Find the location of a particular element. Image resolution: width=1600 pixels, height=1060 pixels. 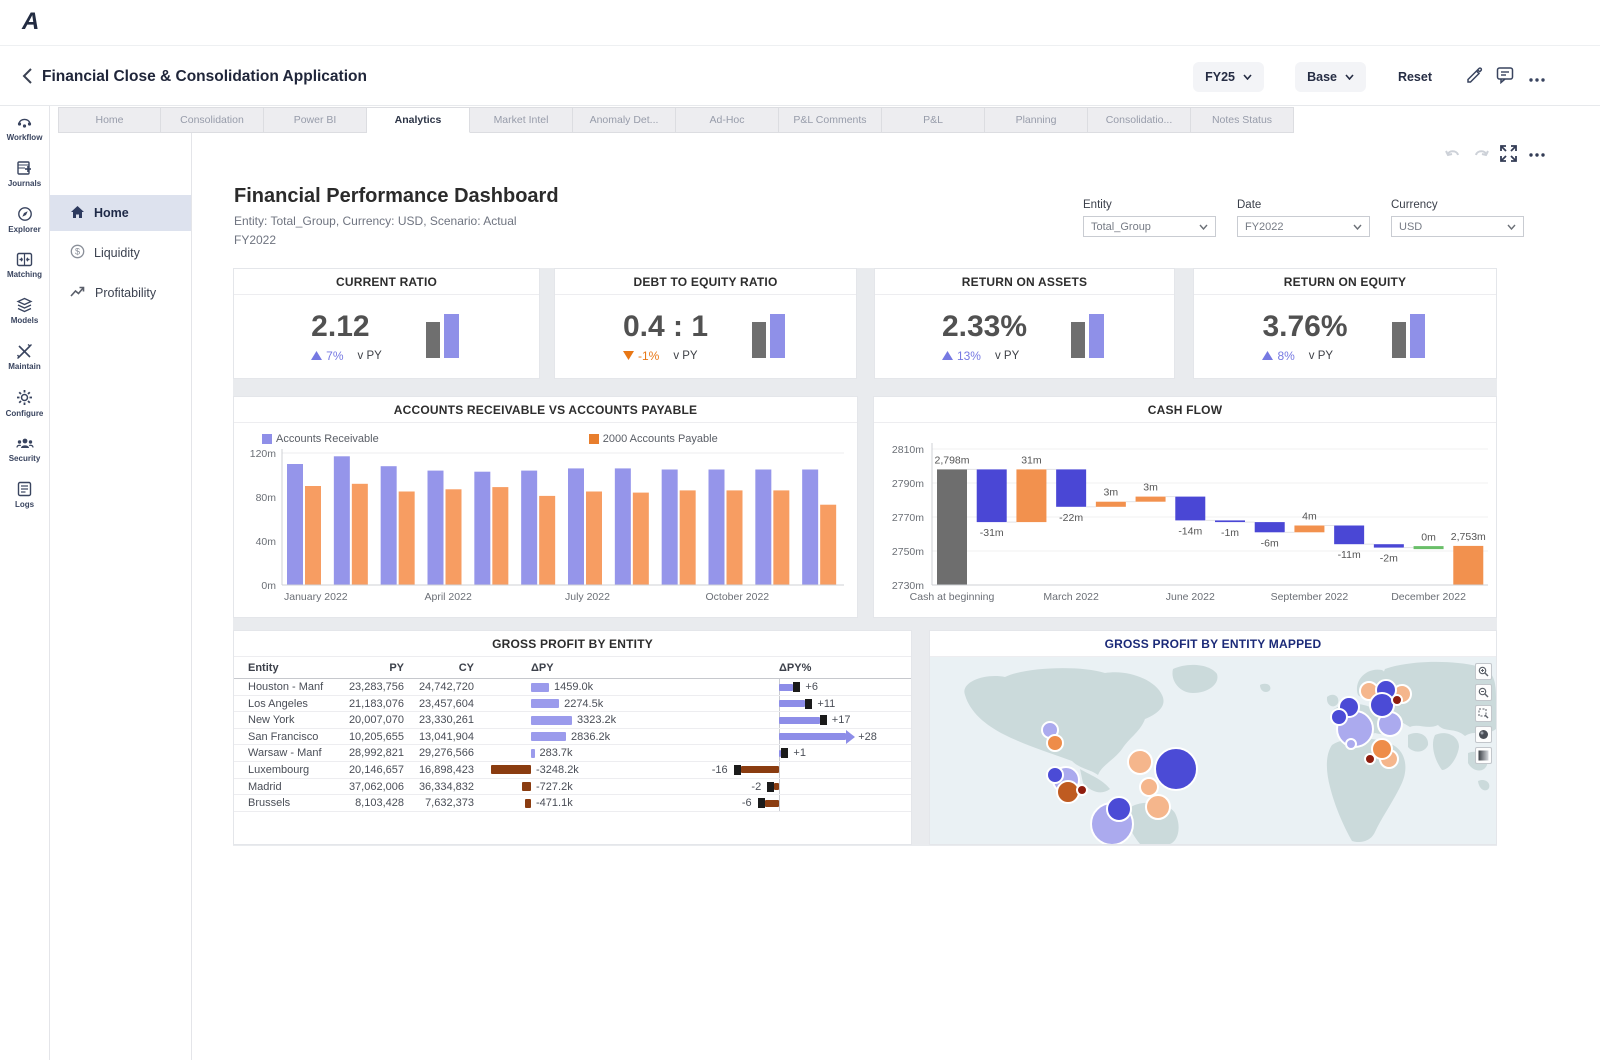

comments-icon is located at coordinates (1506, 76).